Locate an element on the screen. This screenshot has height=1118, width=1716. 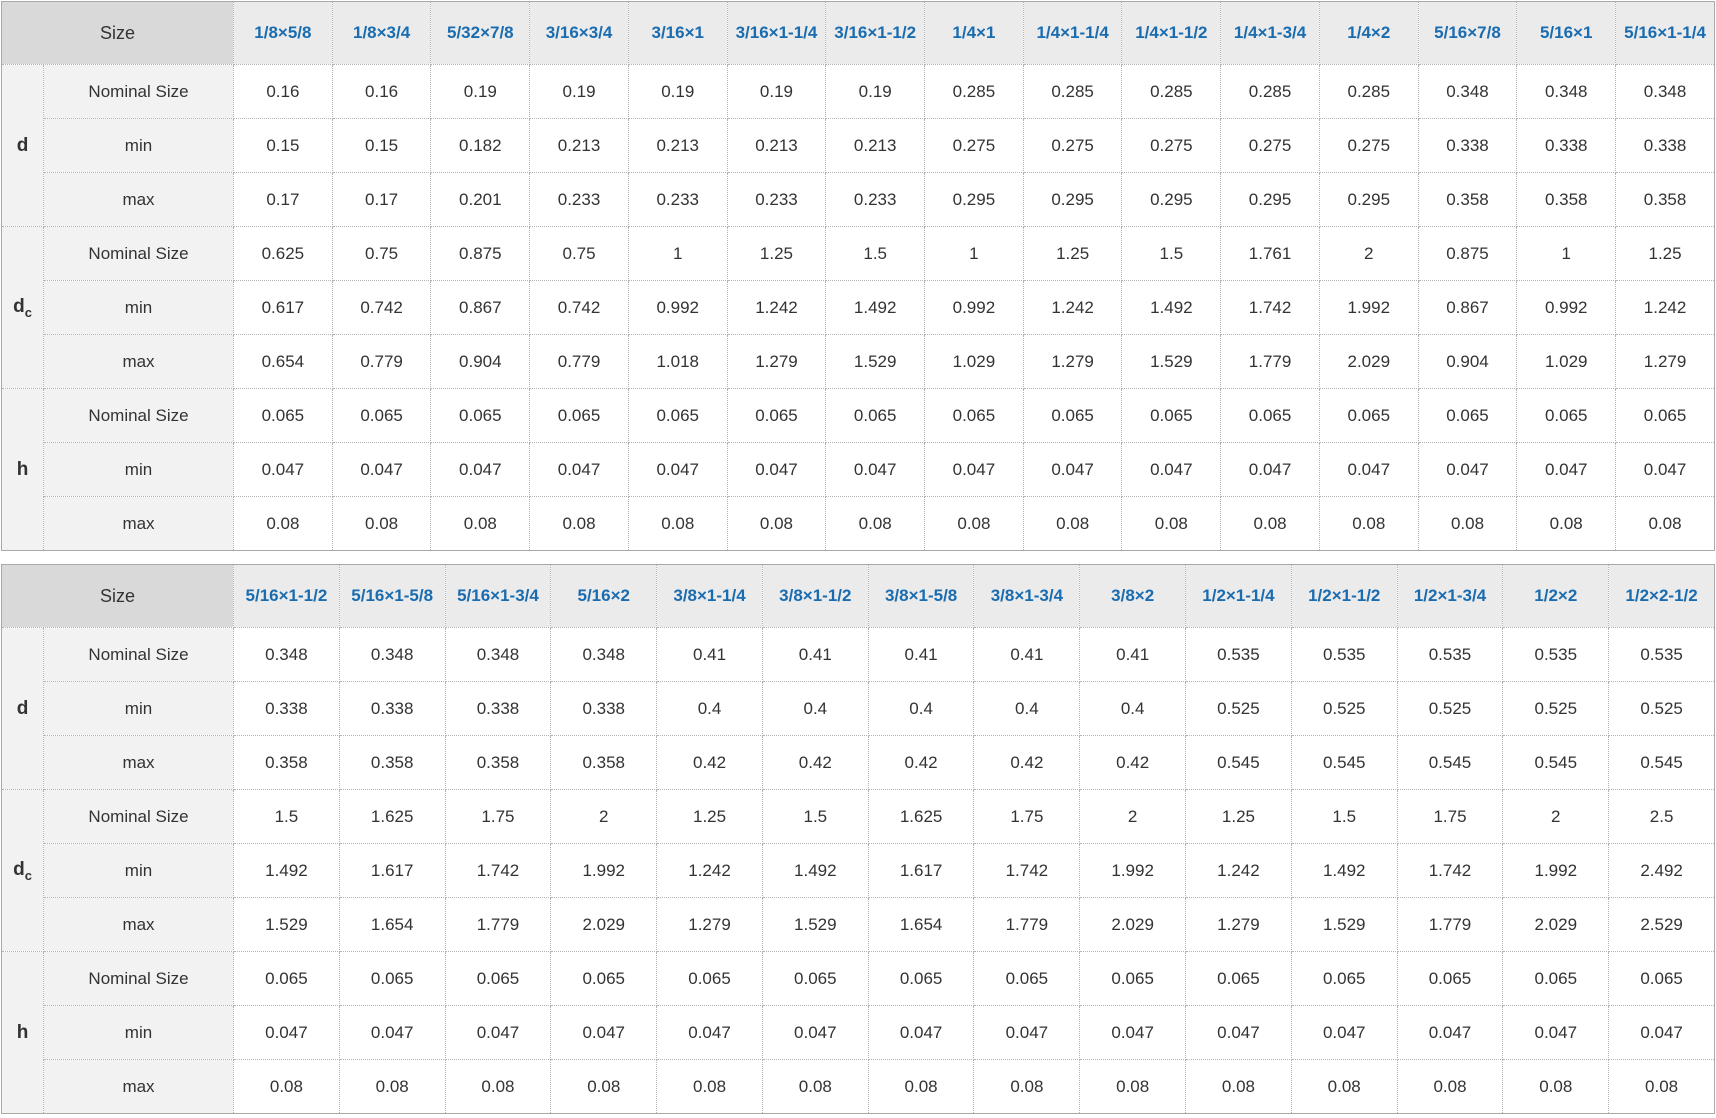
value-cell: 0.233 is located at coordinates (579, 199).